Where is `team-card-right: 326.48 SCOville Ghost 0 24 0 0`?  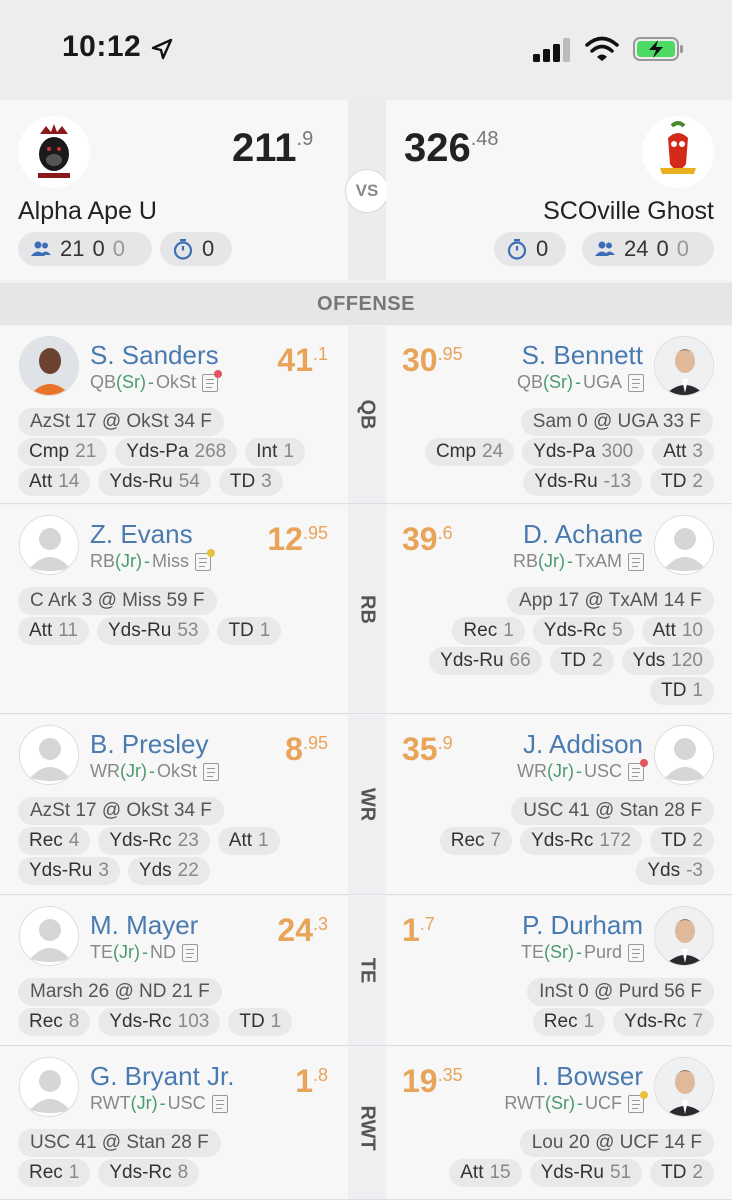 team-card-right: 326.48 SCOville Ghost 0 24 0 0 is located at coordinates (559, 190).